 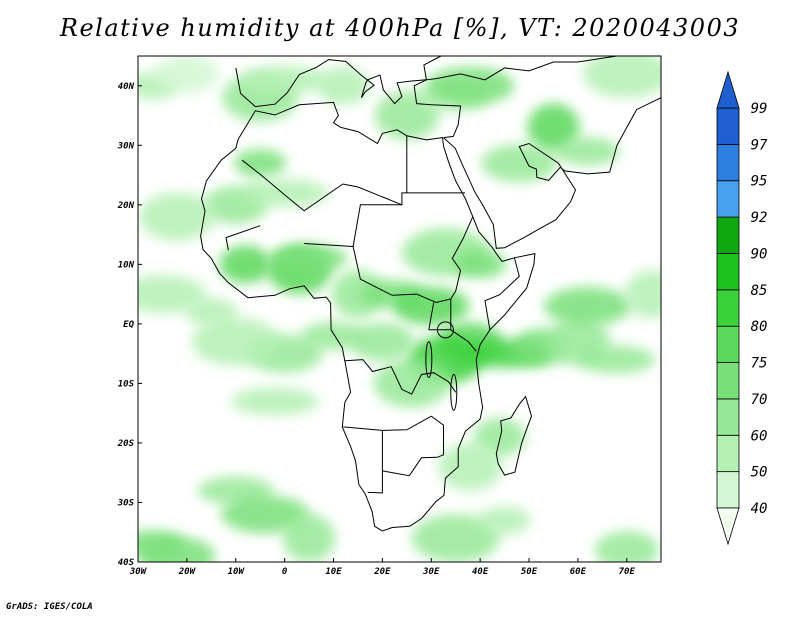 I want to click on colorbar-label: 40, so click(x=759, y=509).